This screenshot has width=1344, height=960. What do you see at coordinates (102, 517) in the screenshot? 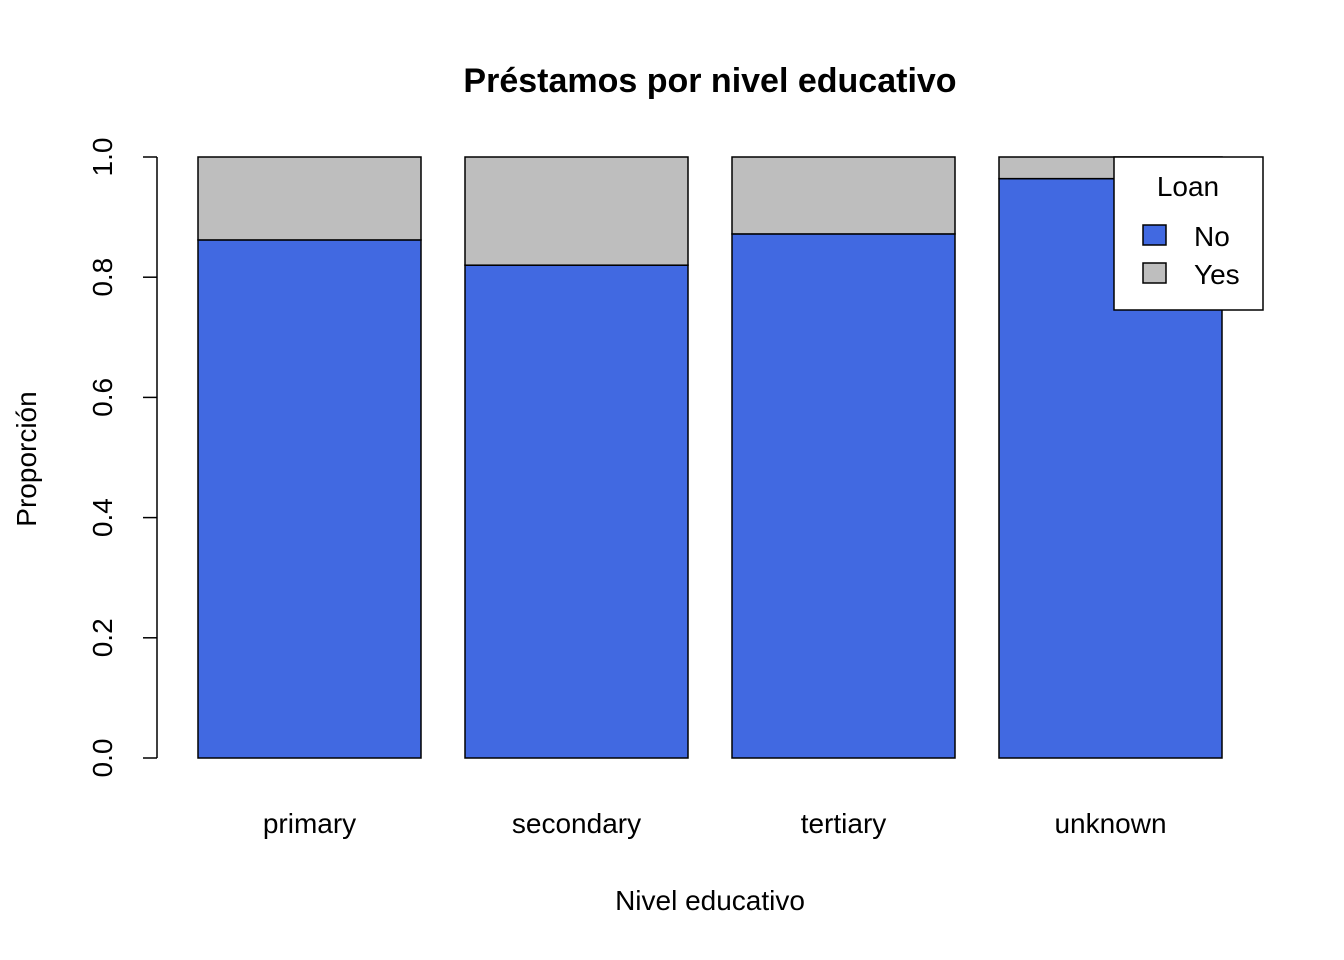
I see `y-tick-label: 0.4` at bounding box center [102, 517].